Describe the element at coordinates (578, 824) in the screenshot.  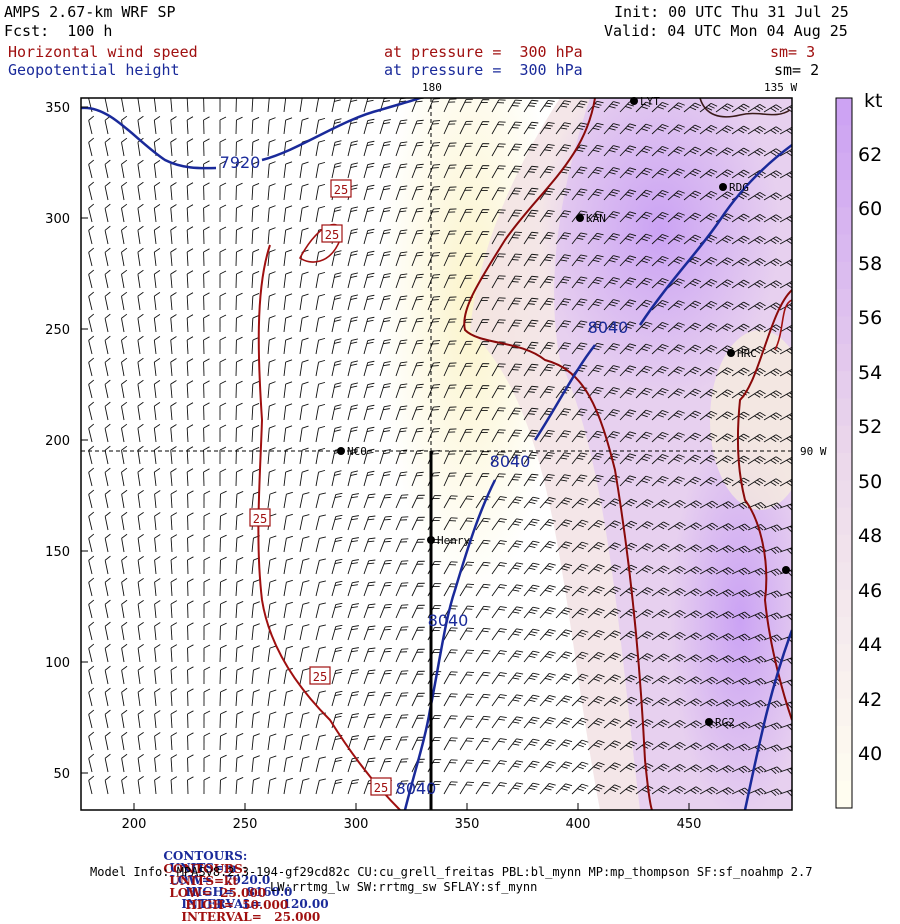
I see `x-tick: 400` at that location.